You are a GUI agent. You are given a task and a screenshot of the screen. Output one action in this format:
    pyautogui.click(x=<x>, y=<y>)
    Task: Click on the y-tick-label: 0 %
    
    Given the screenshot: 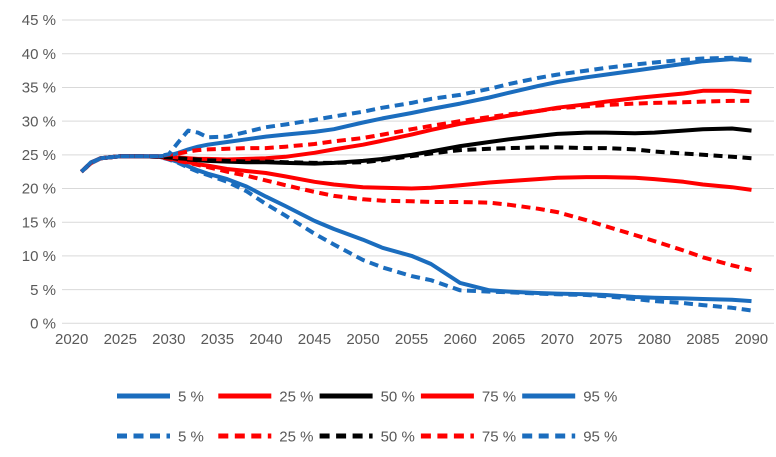 What is the action you would take?
    pyautogui.click(x=43, y=324)
    